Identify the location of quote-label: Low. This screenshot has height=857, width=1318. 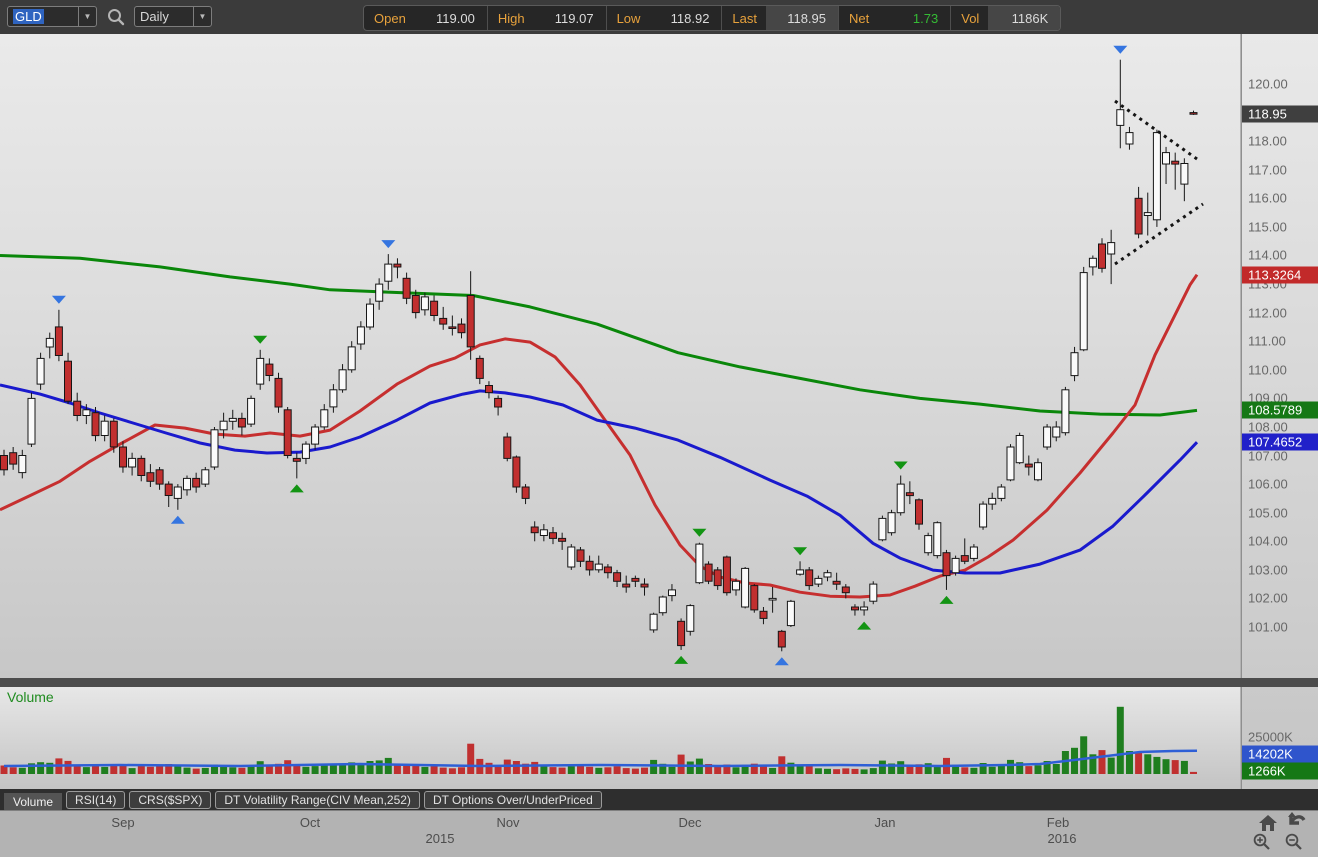
(628, 18).